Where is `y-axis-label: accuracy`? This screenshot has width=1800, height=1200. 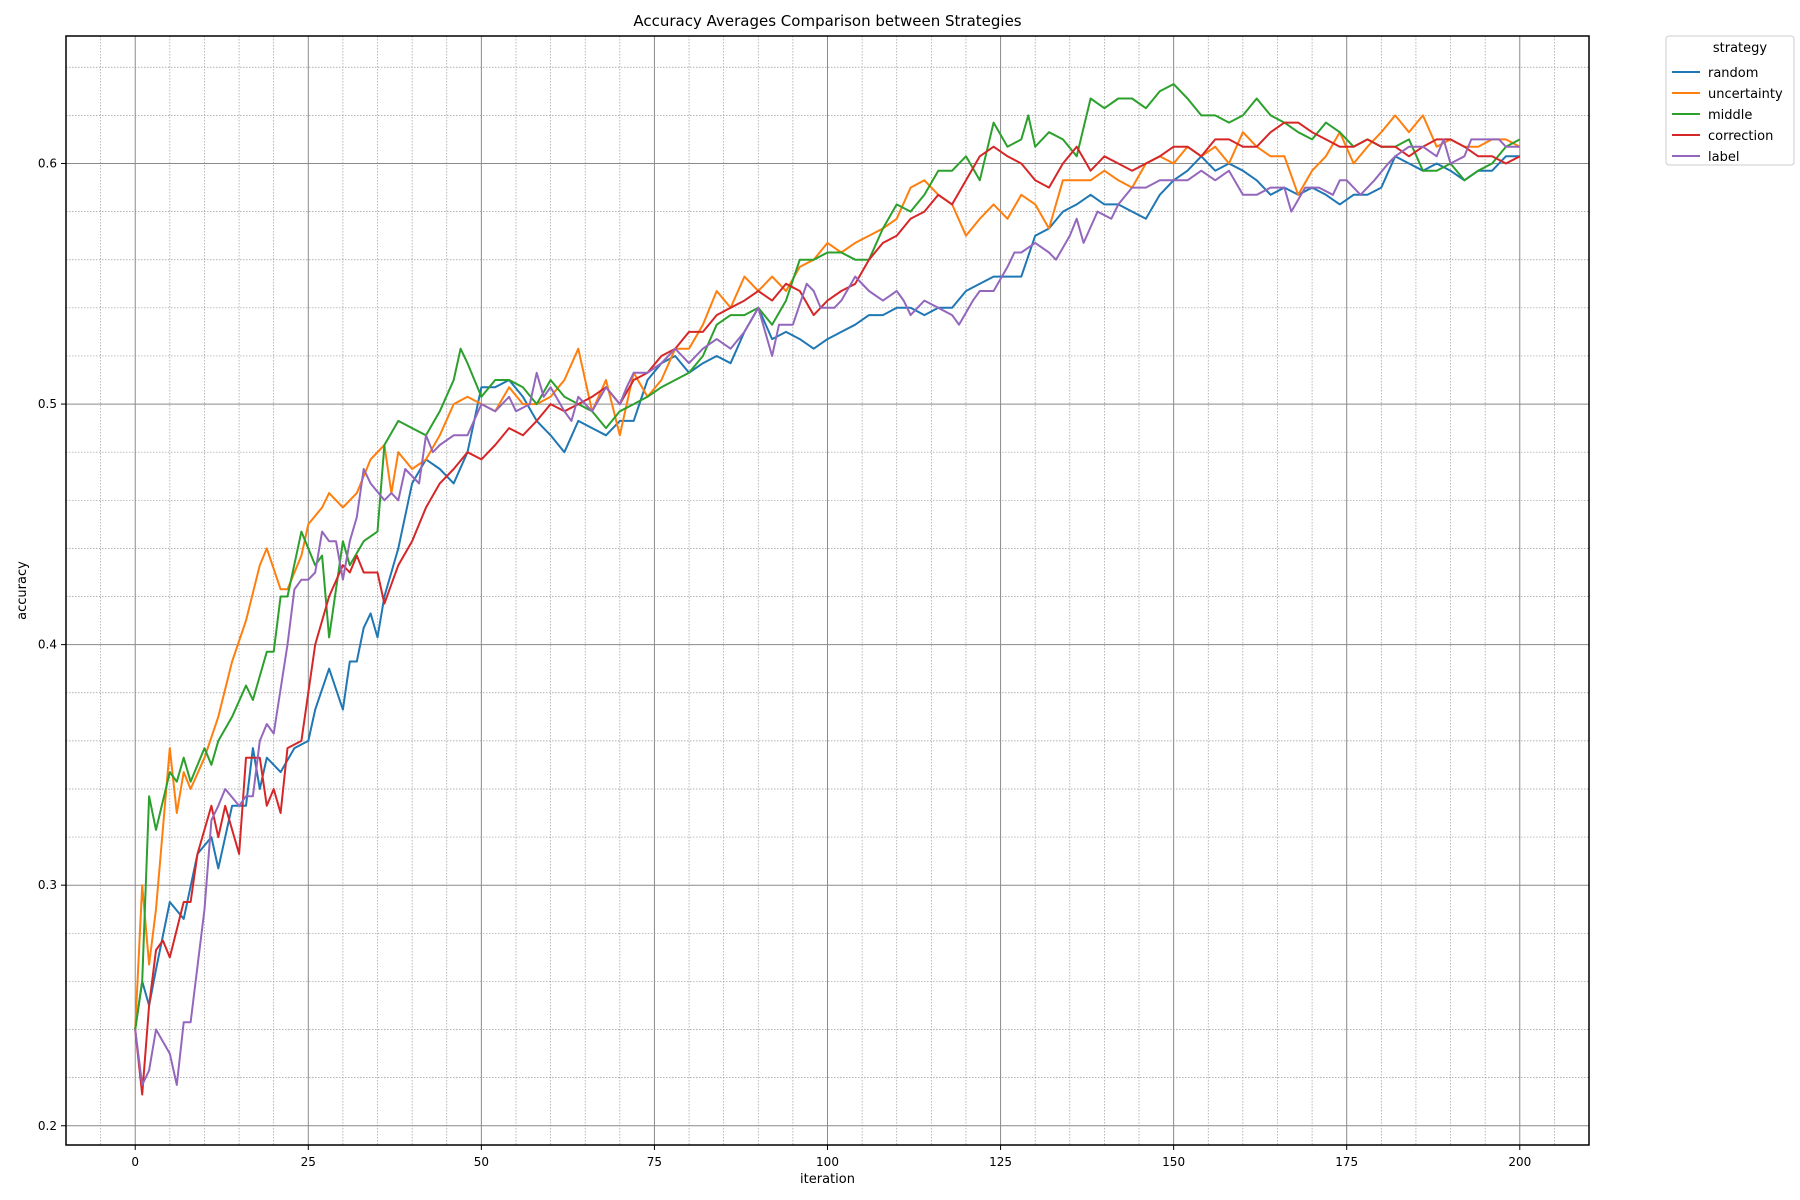 y-axis-label: accuracy is located at coordinates (22, 590).